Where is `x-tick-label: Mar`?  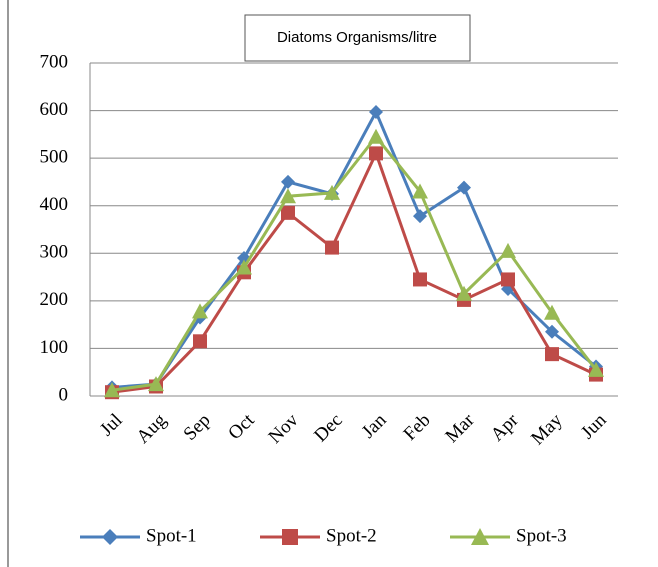 x-tick-label: Mar is located at coordinates (460, 428).